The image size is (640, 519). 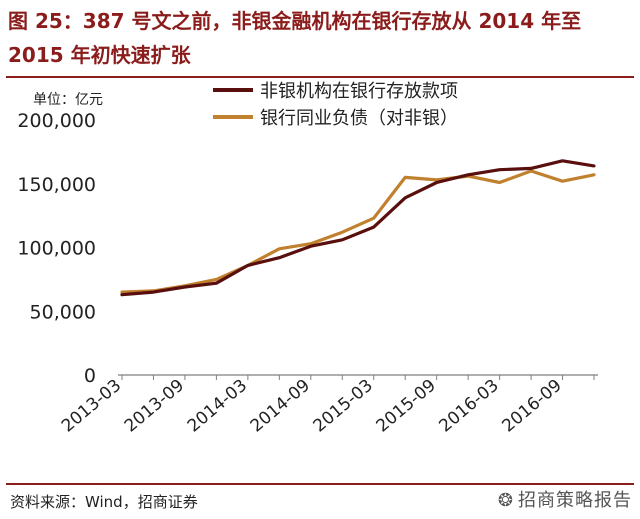 I want to click on x-tick-label: 2013-09, so click(x=154, y=406).